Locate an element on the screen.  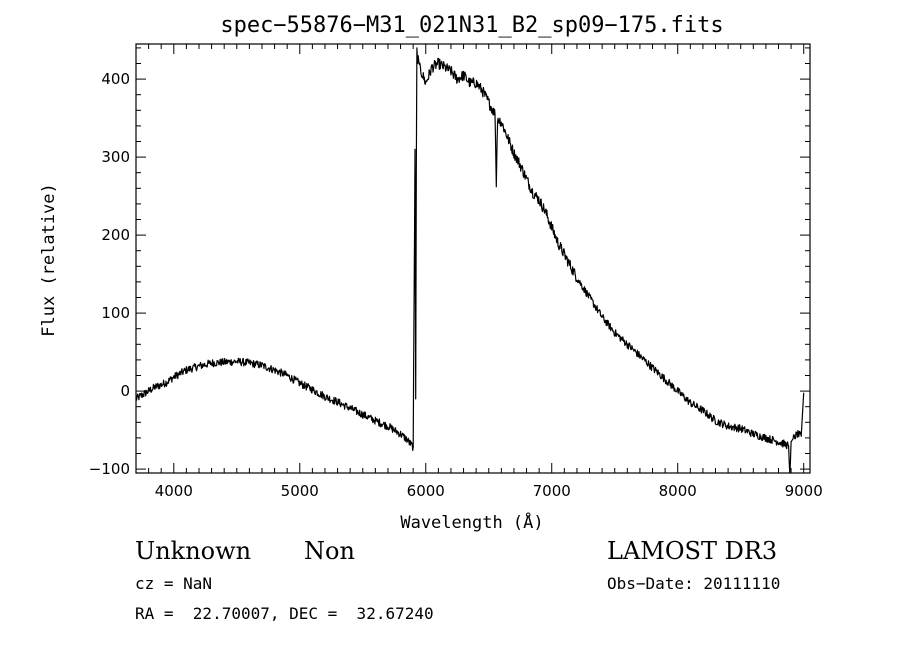
y-tick-label: 300 is located at coordinates (115, 157).